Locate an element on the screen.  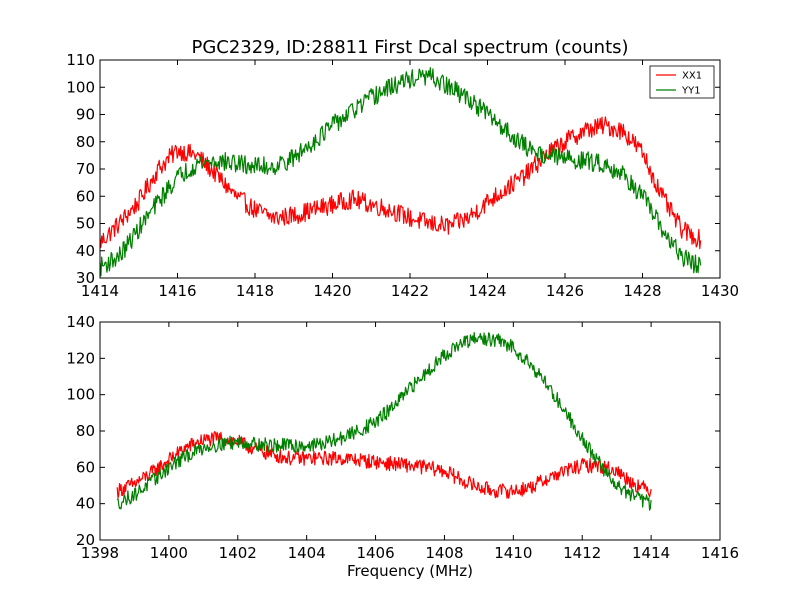
y-tick-label: 30 is located at coordinates (85, 278).